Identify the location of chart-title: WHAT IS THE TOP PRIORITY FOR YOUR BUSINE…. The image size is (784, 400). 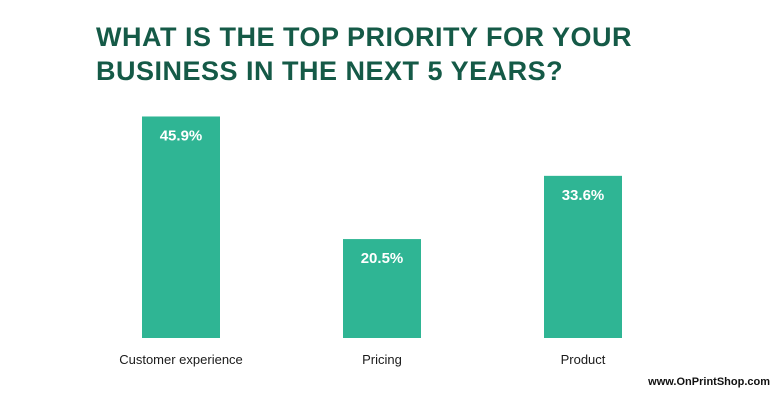
(396, 54).